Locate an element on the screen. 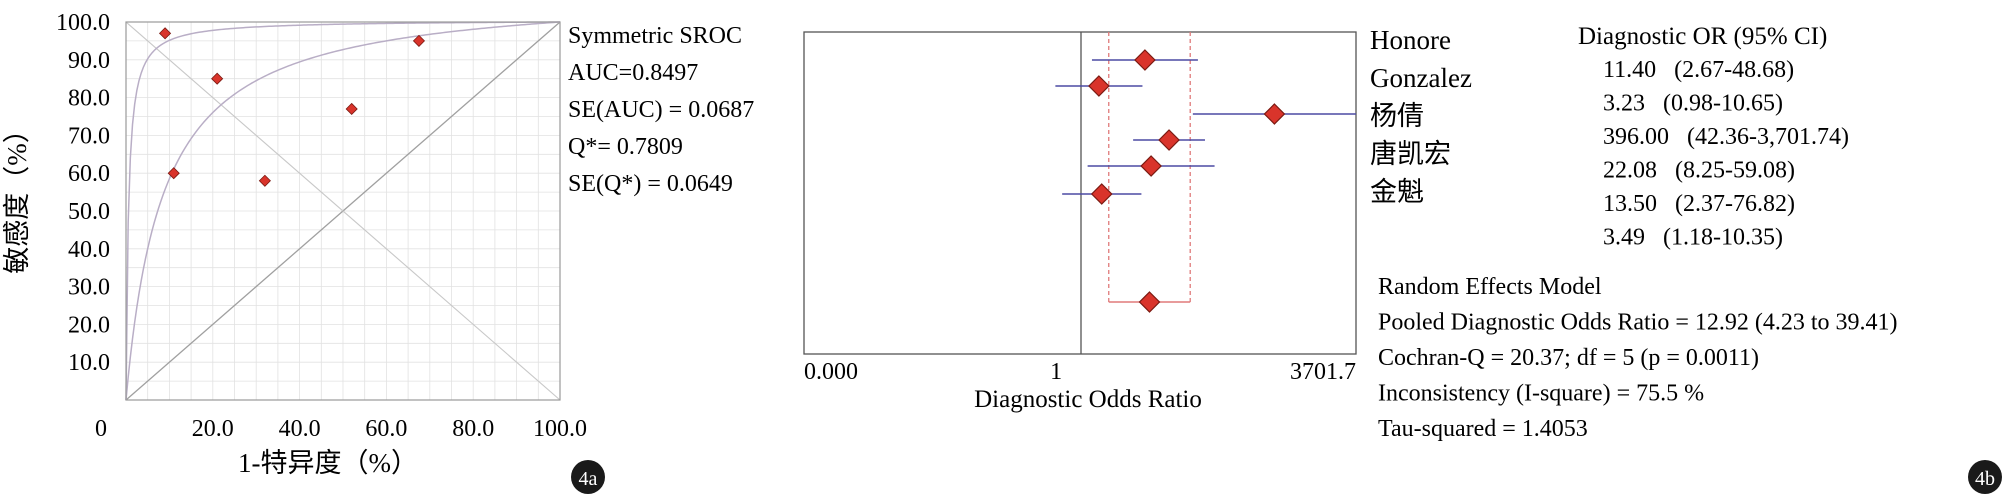 The width and height of the screenshot is (2009, 501). sroc-x-tick-label: 100.0 is located at coordinates (560, 429).